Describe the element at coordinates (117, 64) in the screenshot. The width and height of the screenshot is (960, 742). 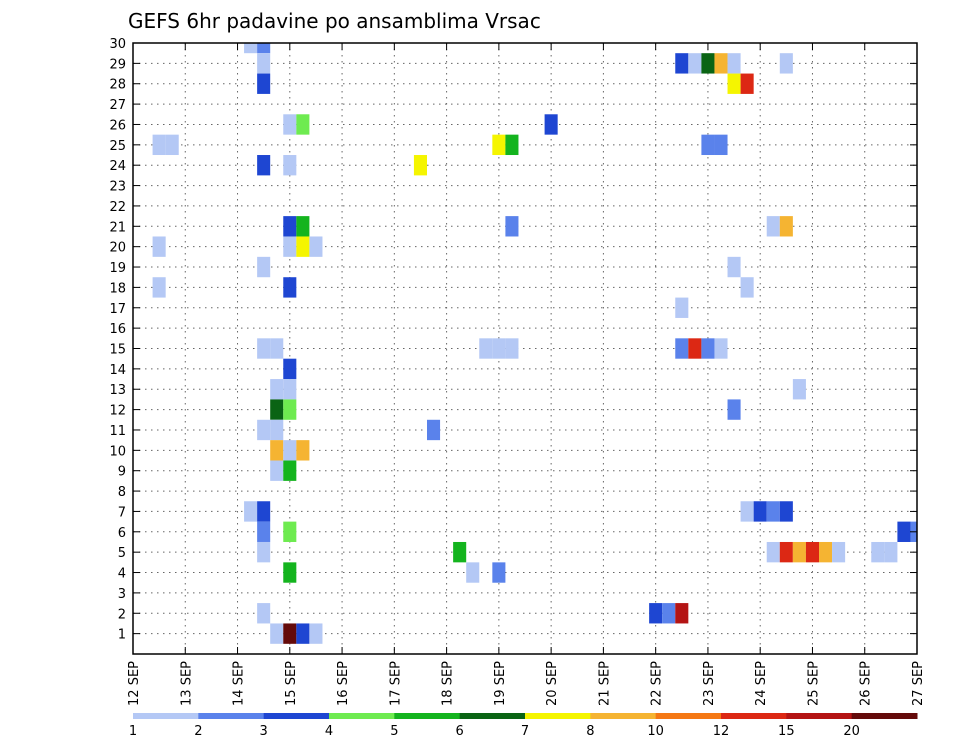
I see `y-tick-label: 29` at that location.